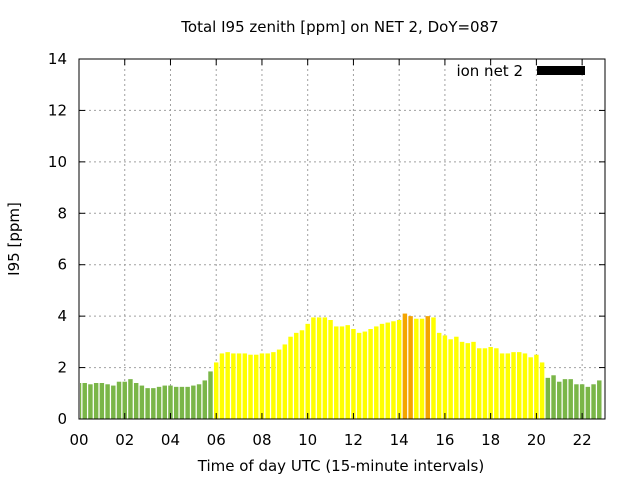 The image size is (640, 480). Describe the element at coordinates (536, 440) in the screenshot. I see `x-tick-label: 20` at that location.